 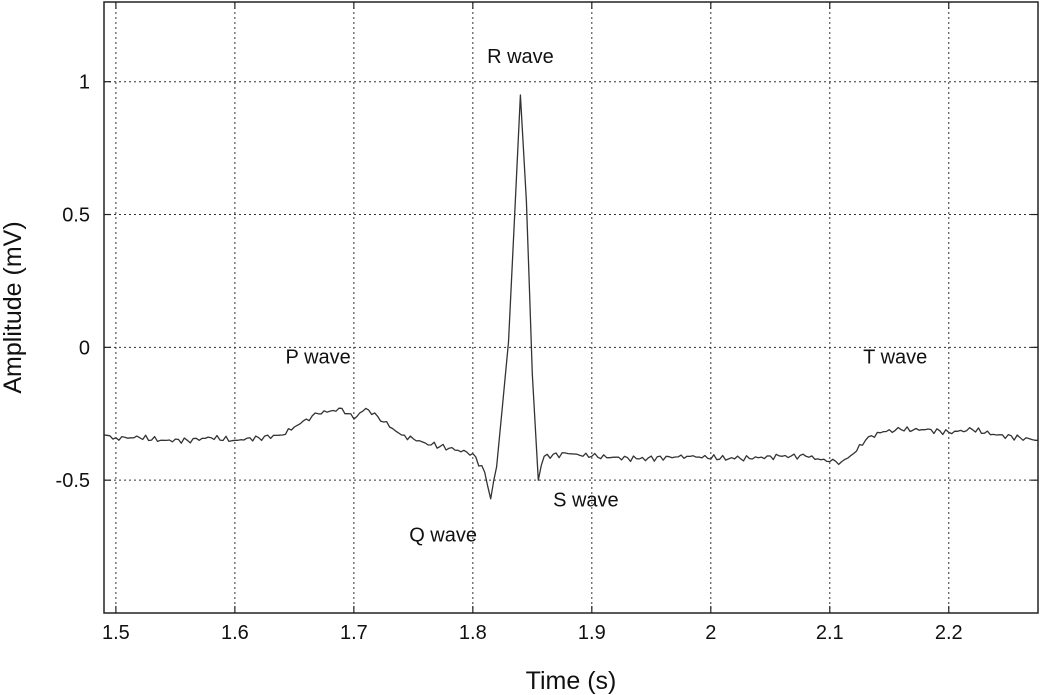 I want to click on x-tick-label: 2, so click(x=710, y=633).